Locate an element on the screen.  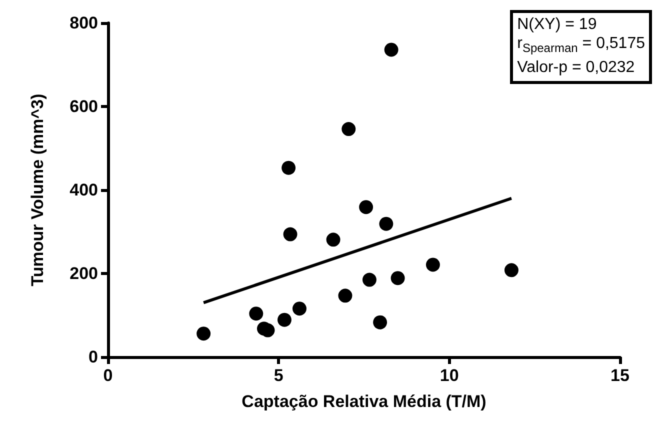
x-tick-label: 0 is located at coordinates (108, 375).